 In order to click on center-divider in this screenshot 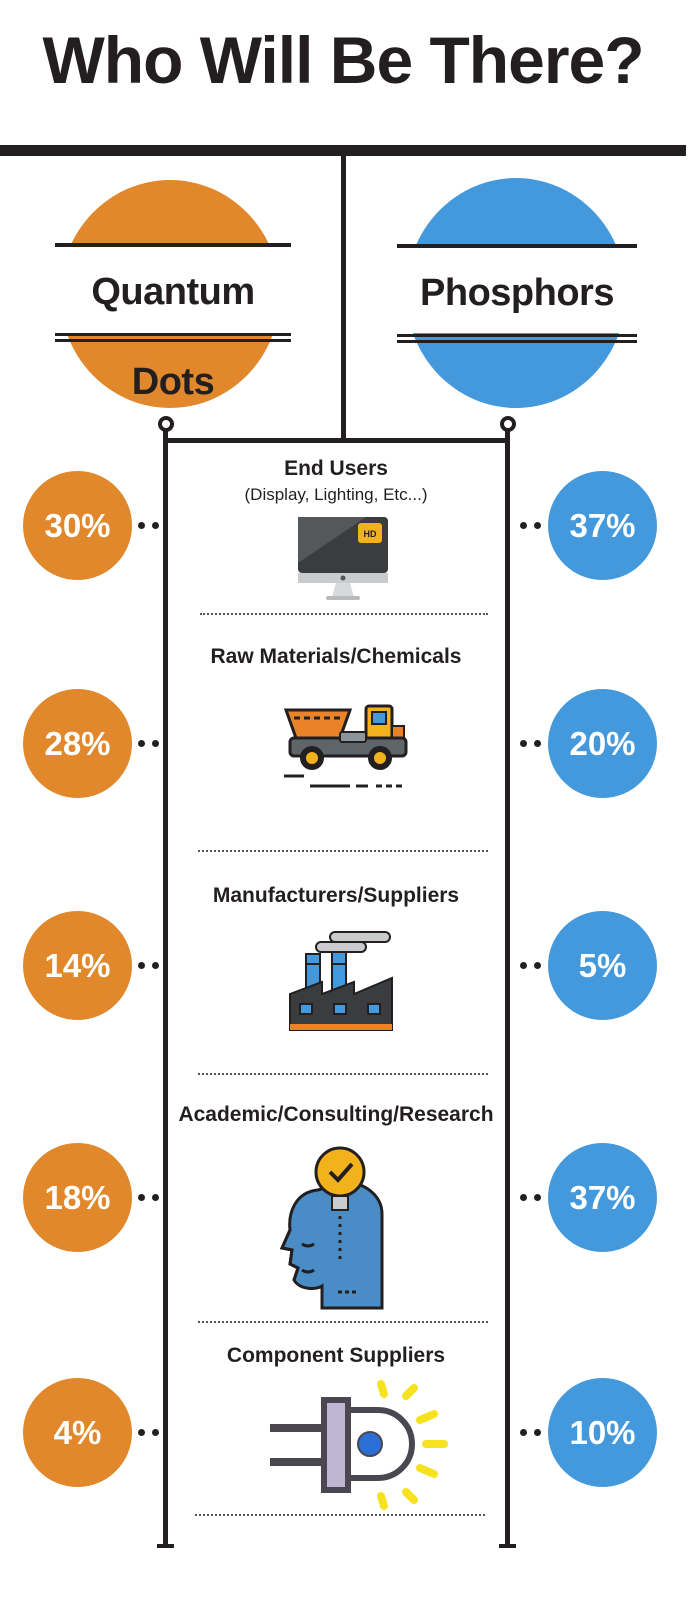, I will do `click(343, 296)`.